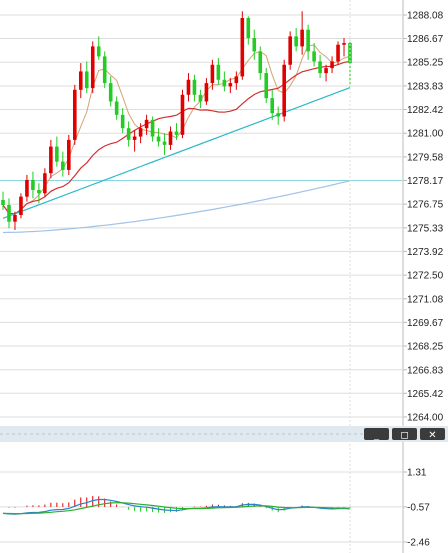 Image resolution: width=448 pixels, height=553 pixels. What do you see at coordinates (425, 16) in the screenshot?
I see `price-tick-label: 1288.08` at bounding box center [425, 16].